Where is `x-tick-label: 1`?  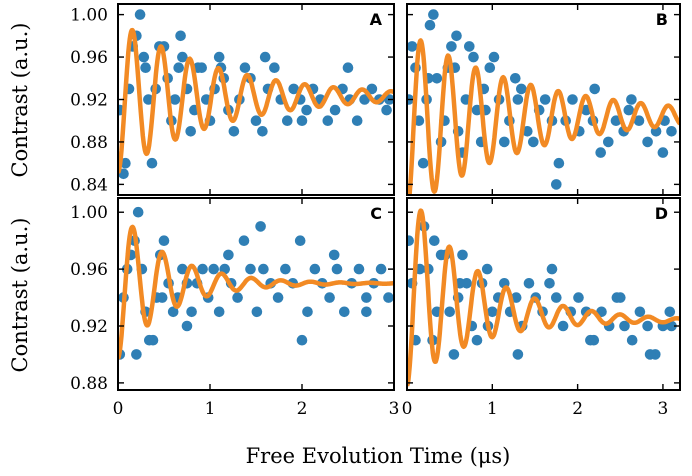
x-tick-label: 1 is located at coordinates (492, 409).